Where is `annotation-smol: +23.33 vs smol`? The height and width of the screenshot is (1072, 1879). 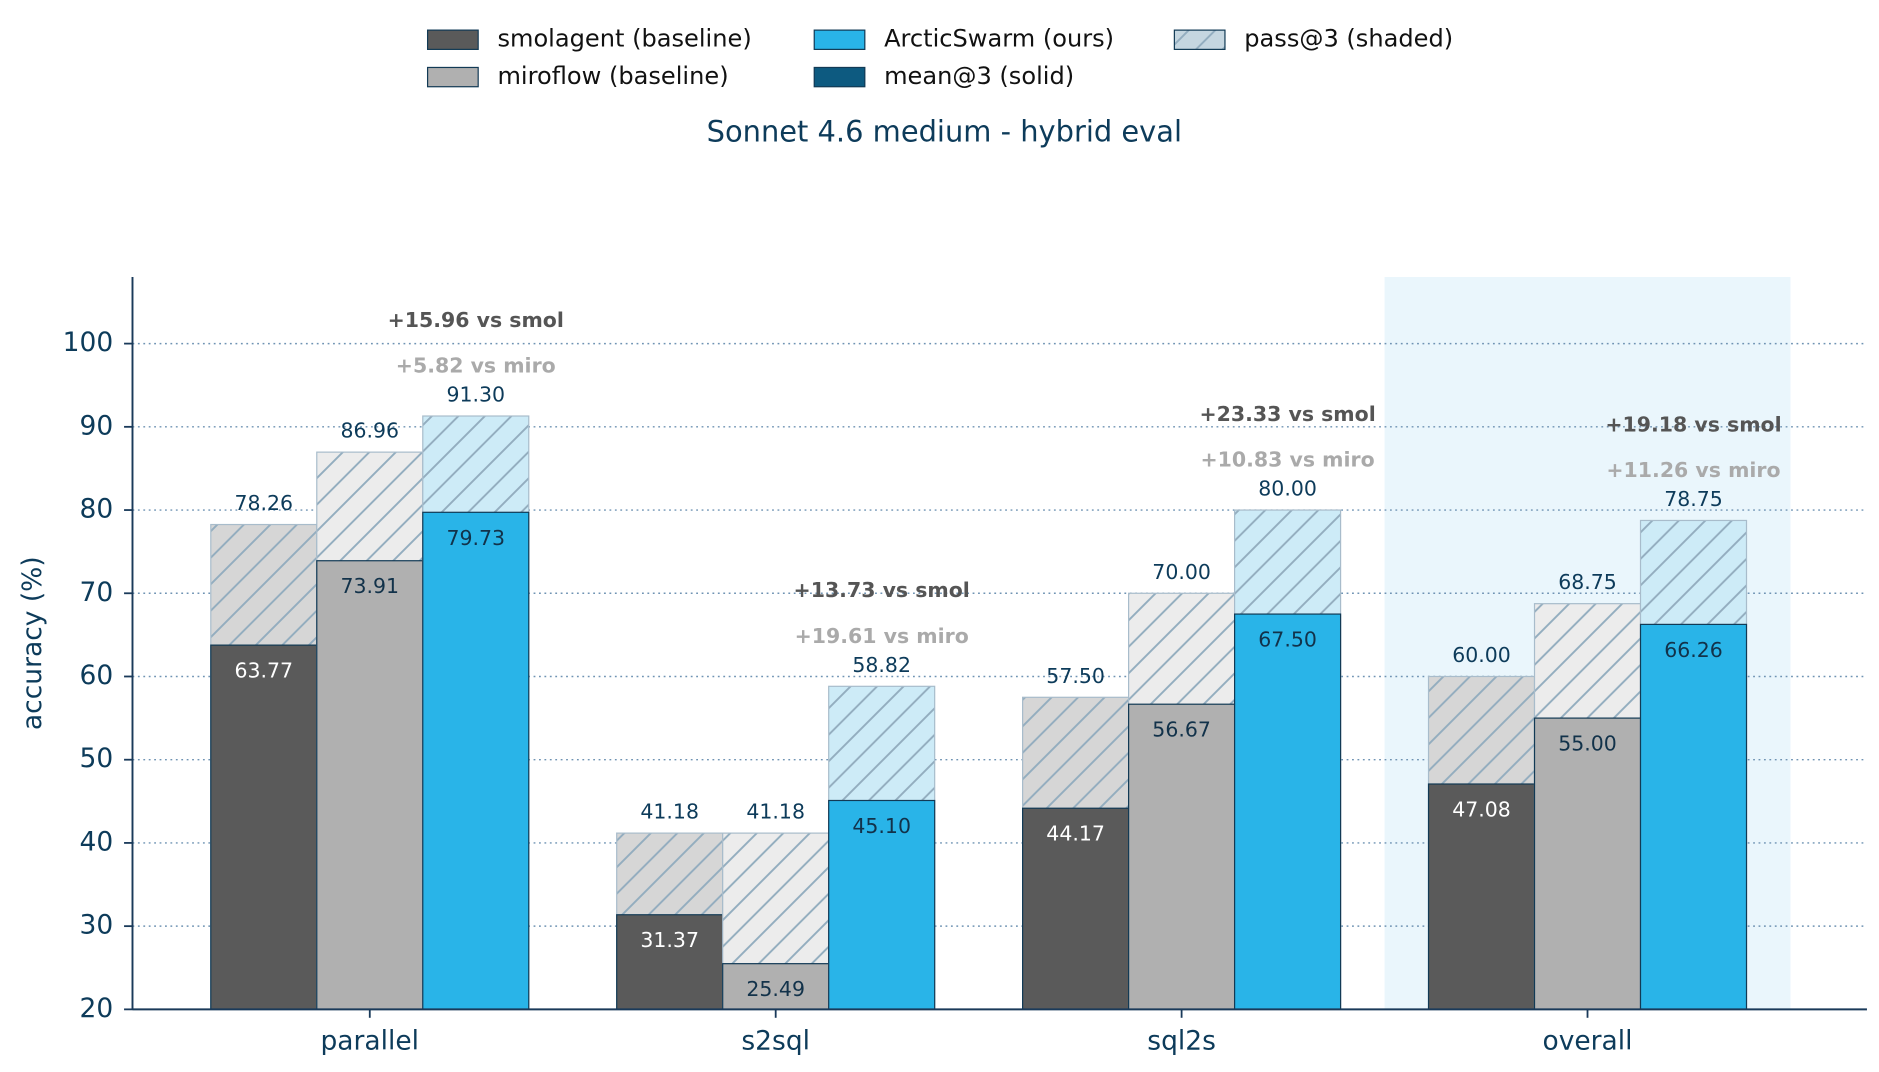
annotation-smol: +23.33 vs smol is located at coordinates (1287, 414).